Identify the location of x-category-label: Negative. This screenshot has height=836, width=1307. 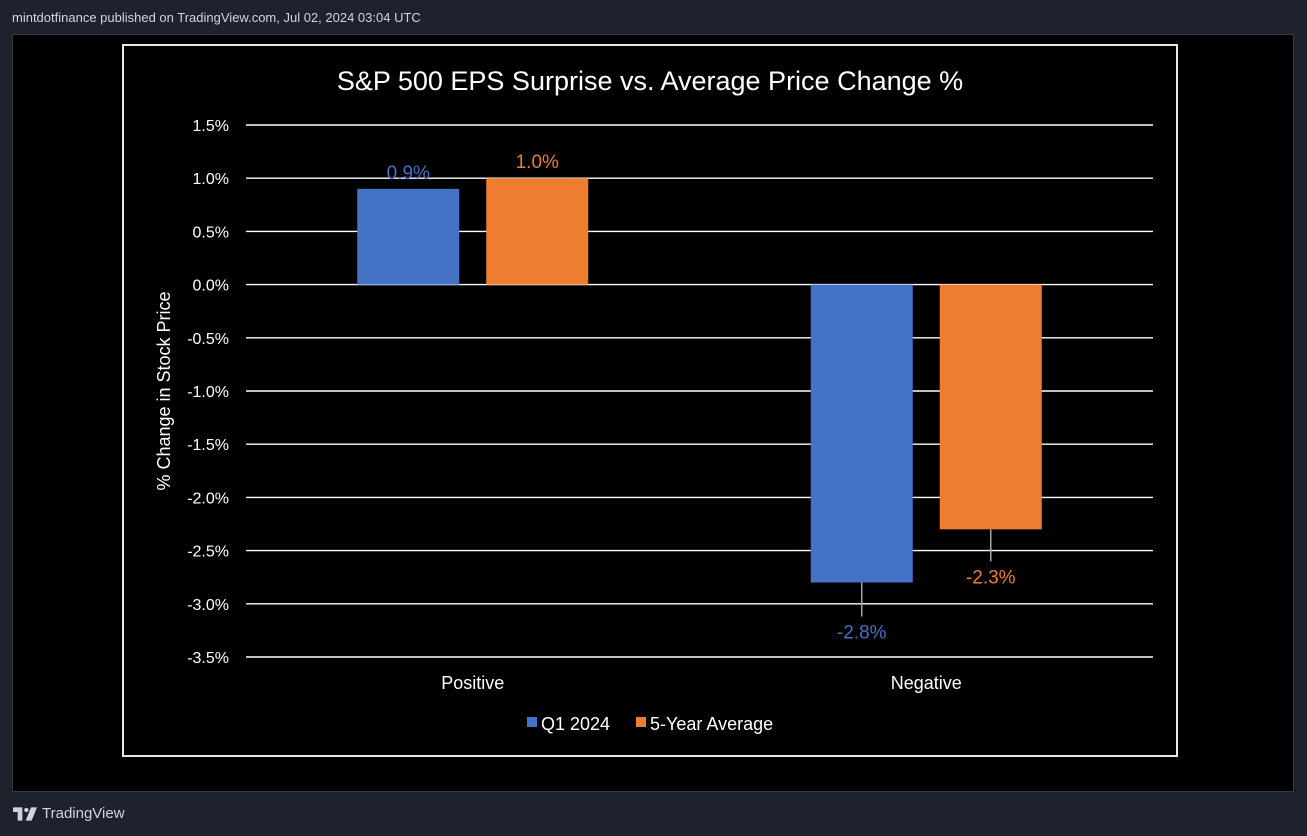
(926, 683).